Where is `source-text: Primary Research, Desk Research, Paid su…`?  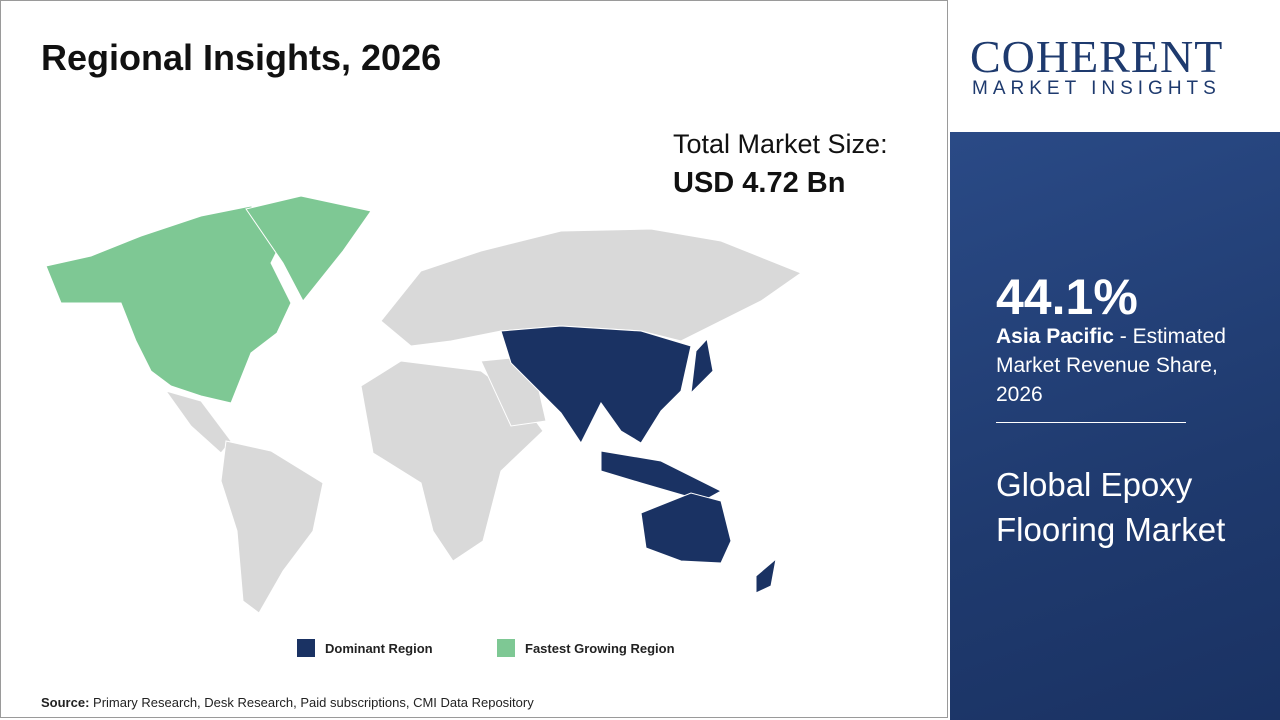 source-text: Primary Research, Desk Research, Paid su… is located at coordinates (311, 702).